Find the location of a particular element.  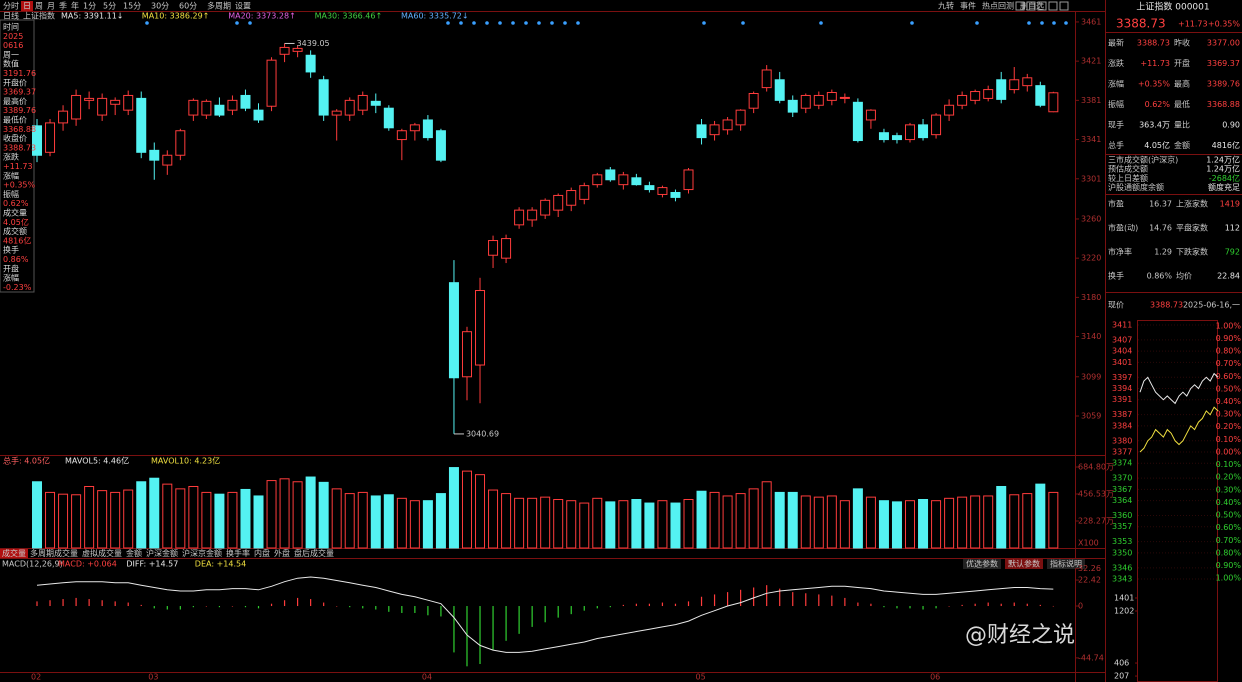

quote-label: 开盘 is located at coordinates (1182, 63).